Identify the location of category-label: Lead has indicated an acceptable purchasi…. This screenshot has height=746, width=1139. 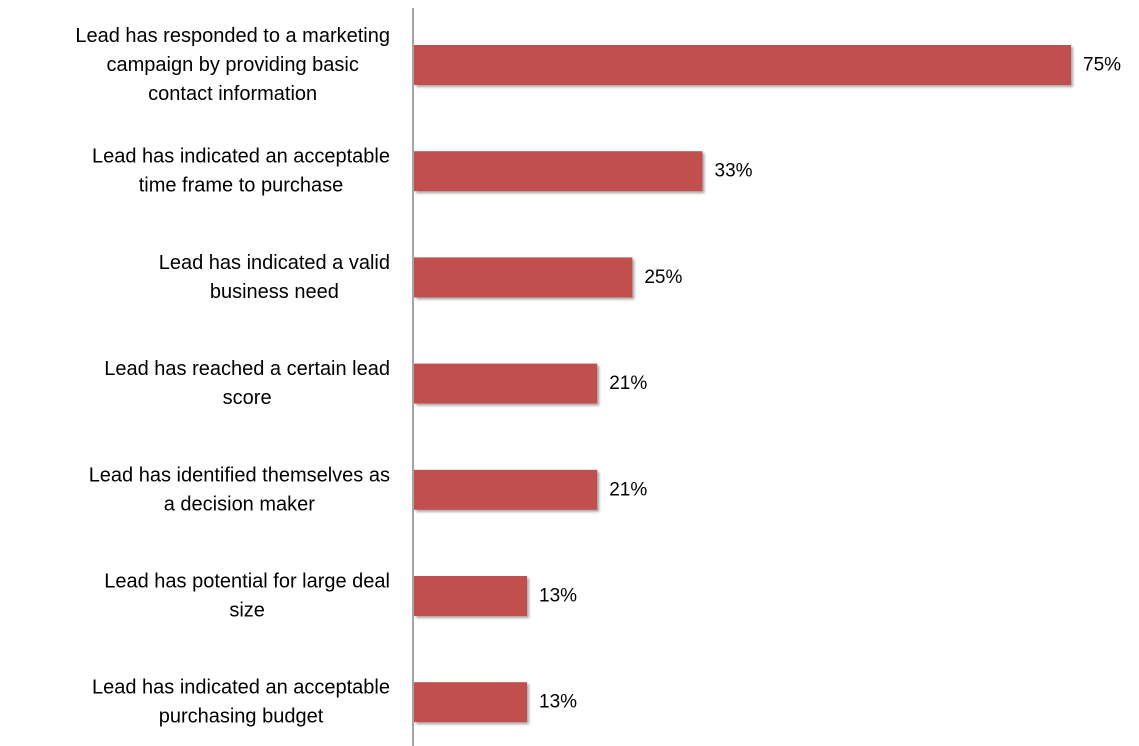
(241, 702).